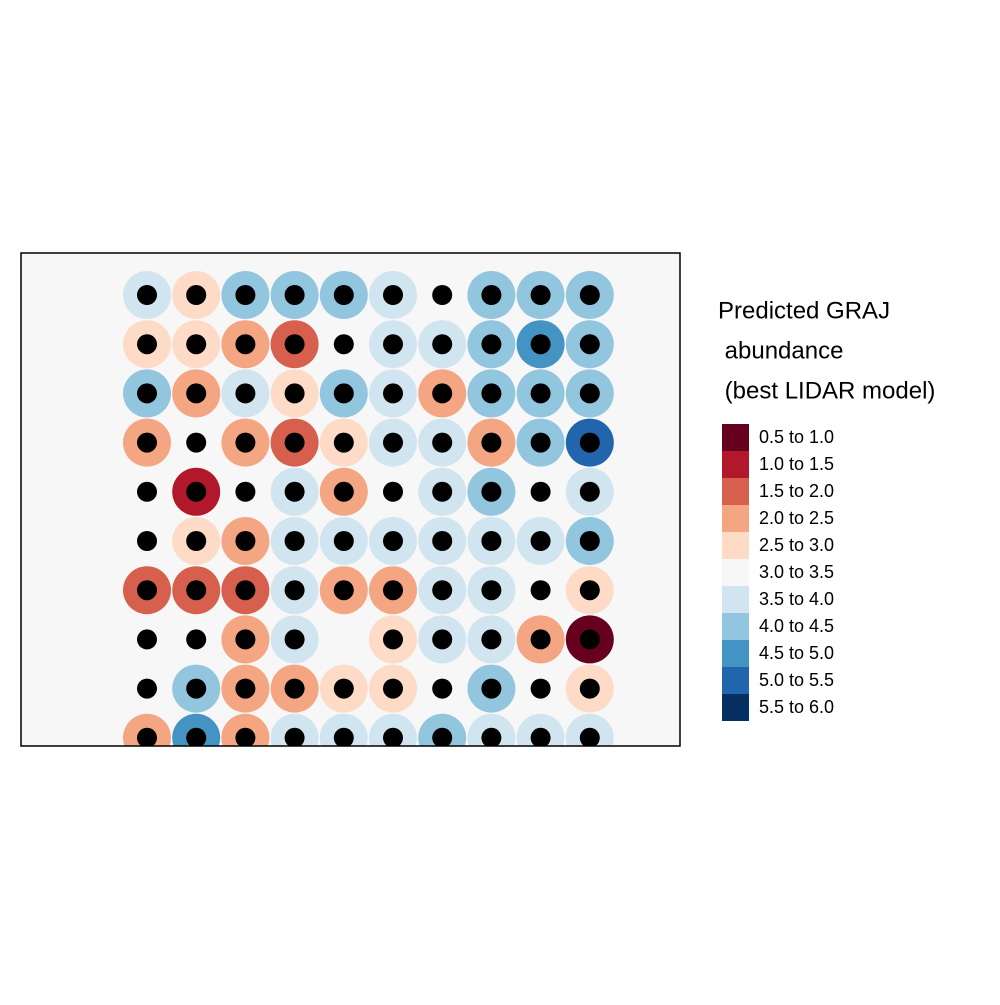 This screenshot has width=1000, height=1005. I want to click on legend-label: 5.0 to 5.5, so click(796, 680).